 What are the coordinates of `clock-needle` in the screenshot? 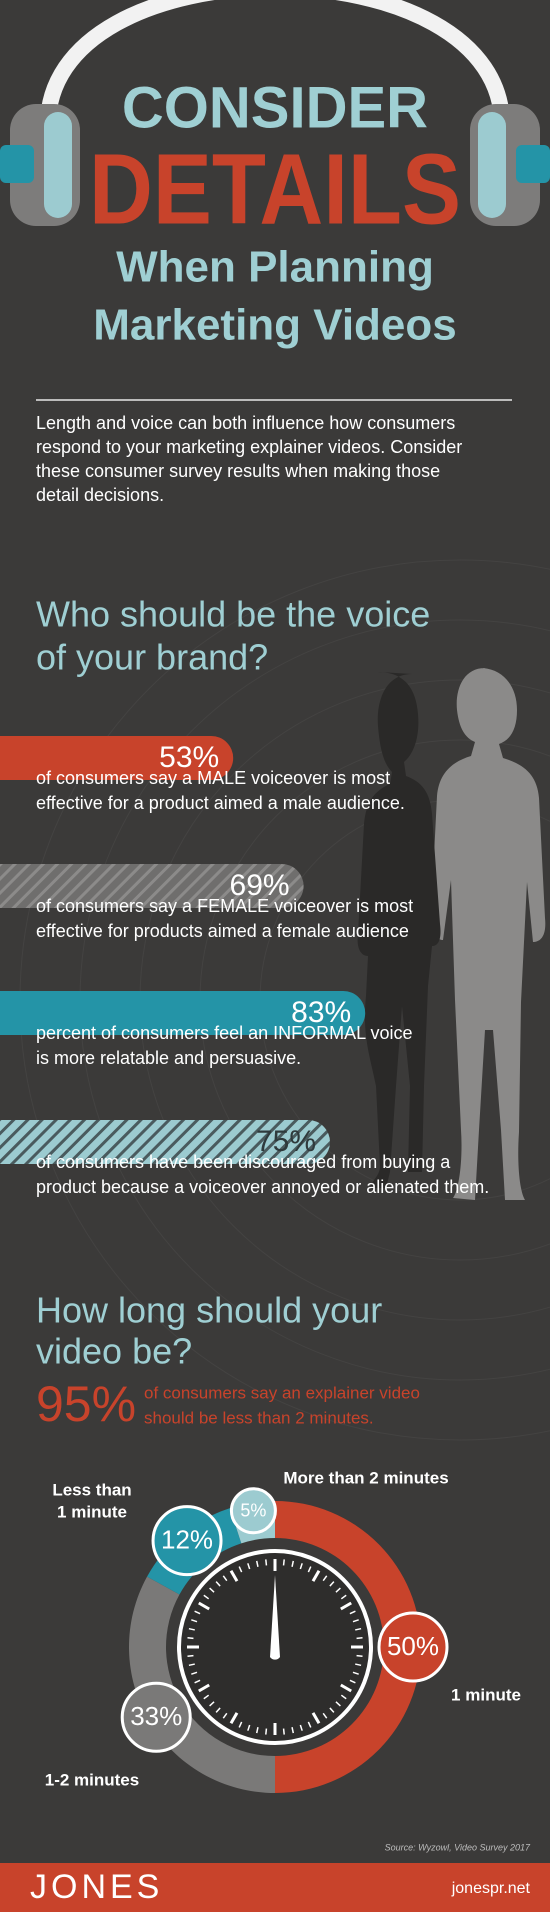 It's located at (275, 1617).